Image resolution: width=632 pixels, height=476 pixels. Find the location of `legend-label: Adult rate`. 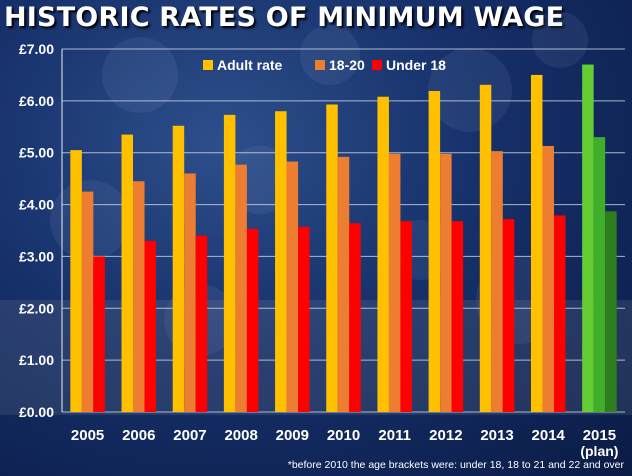

legend-label: Adult rate is located at coordinates (250, 65).